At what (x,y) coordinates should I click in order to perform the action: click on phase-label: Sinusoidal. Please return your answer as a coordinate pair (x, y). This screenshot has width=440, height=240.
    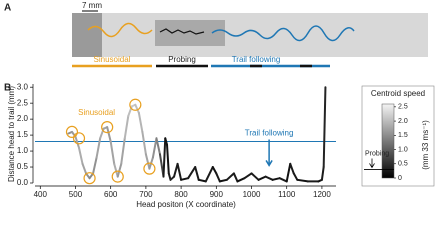
    Looking at the image, I should click on (112, 59).